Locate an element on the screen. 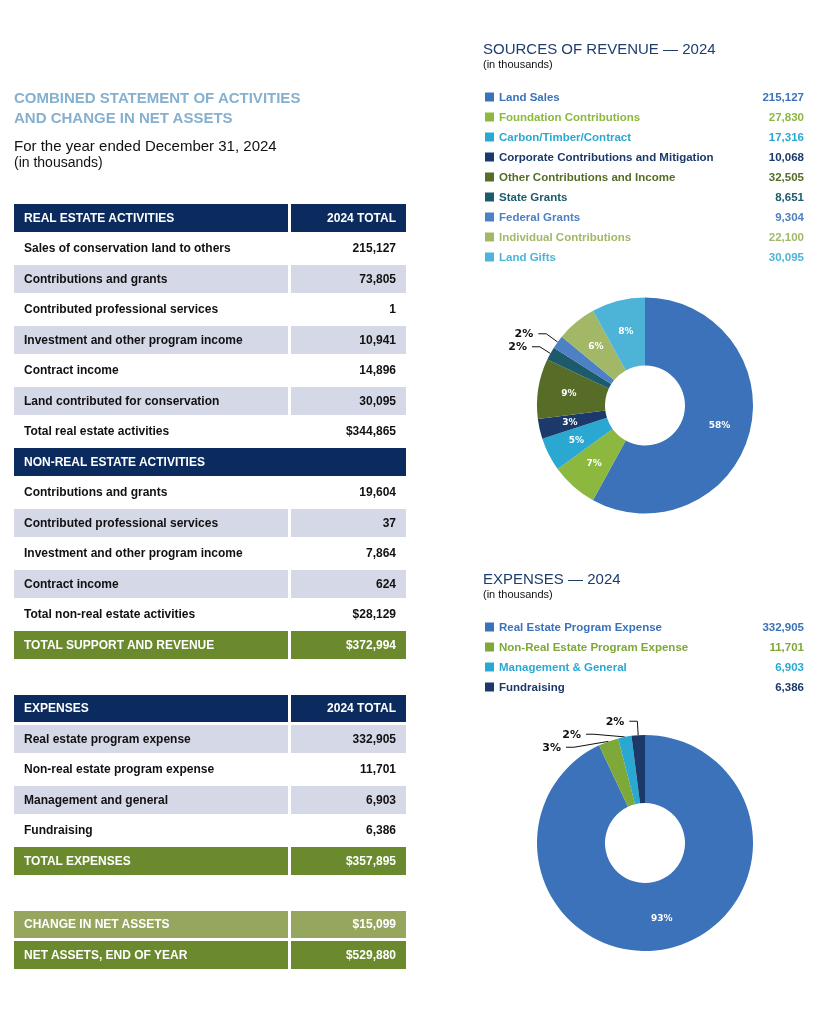 Image resolution: width=833 pixels, height=1024 pixels. legend-label: Individual Contributions is located at coordinates (565, 237).